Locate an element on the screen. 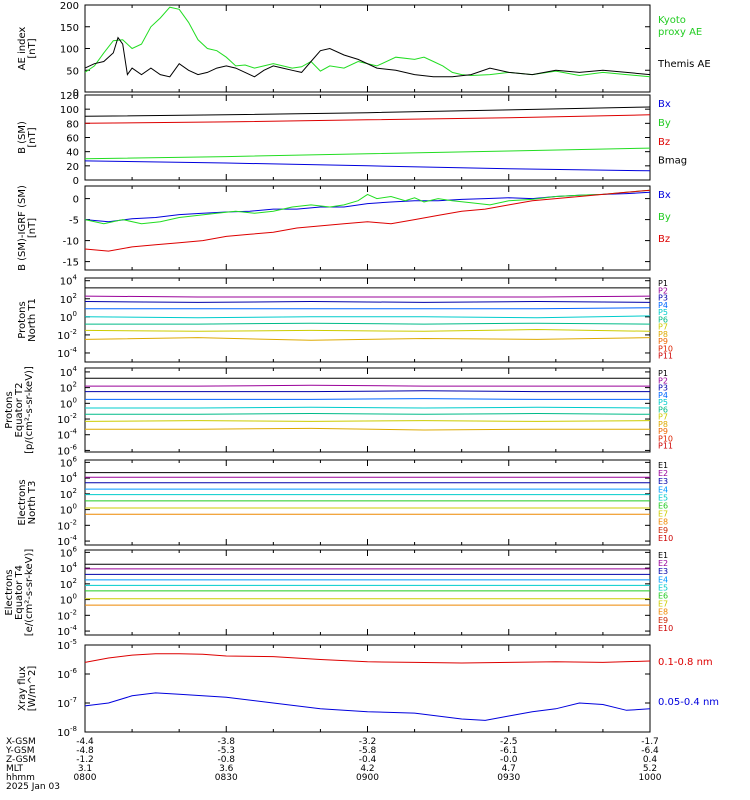 The width and height of the screenshot is (750, 800). y-axis-label-line: [W/m^2] is located at coordinates (32, 689).